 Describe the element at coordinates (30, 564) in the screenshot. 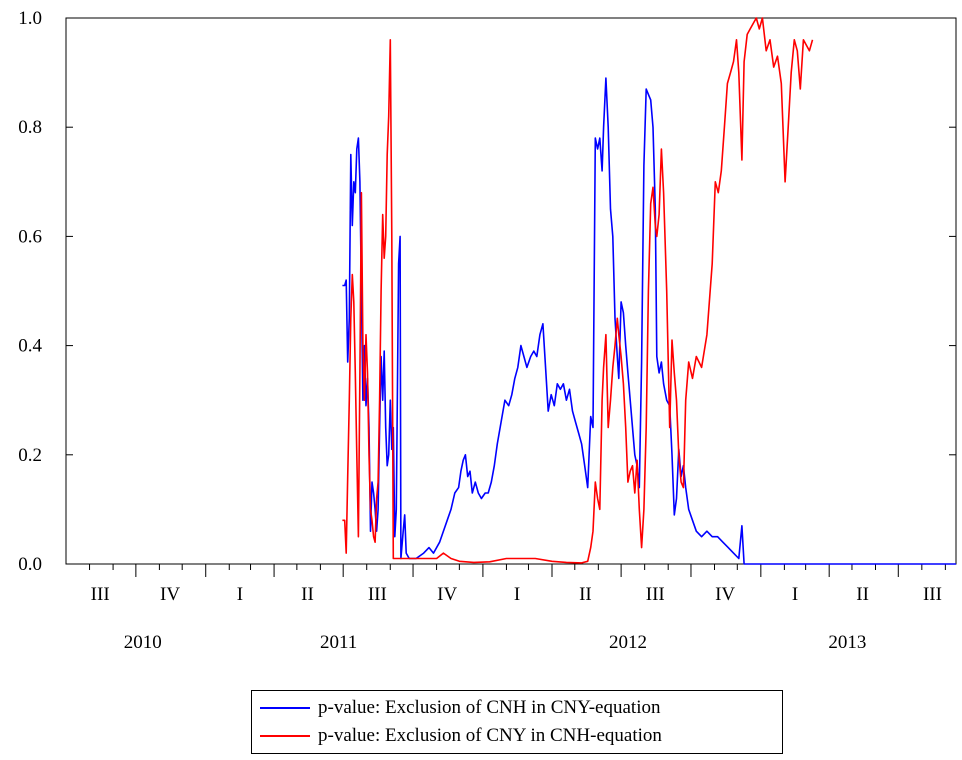

I see `y-tick-label: 0.0` at that location.